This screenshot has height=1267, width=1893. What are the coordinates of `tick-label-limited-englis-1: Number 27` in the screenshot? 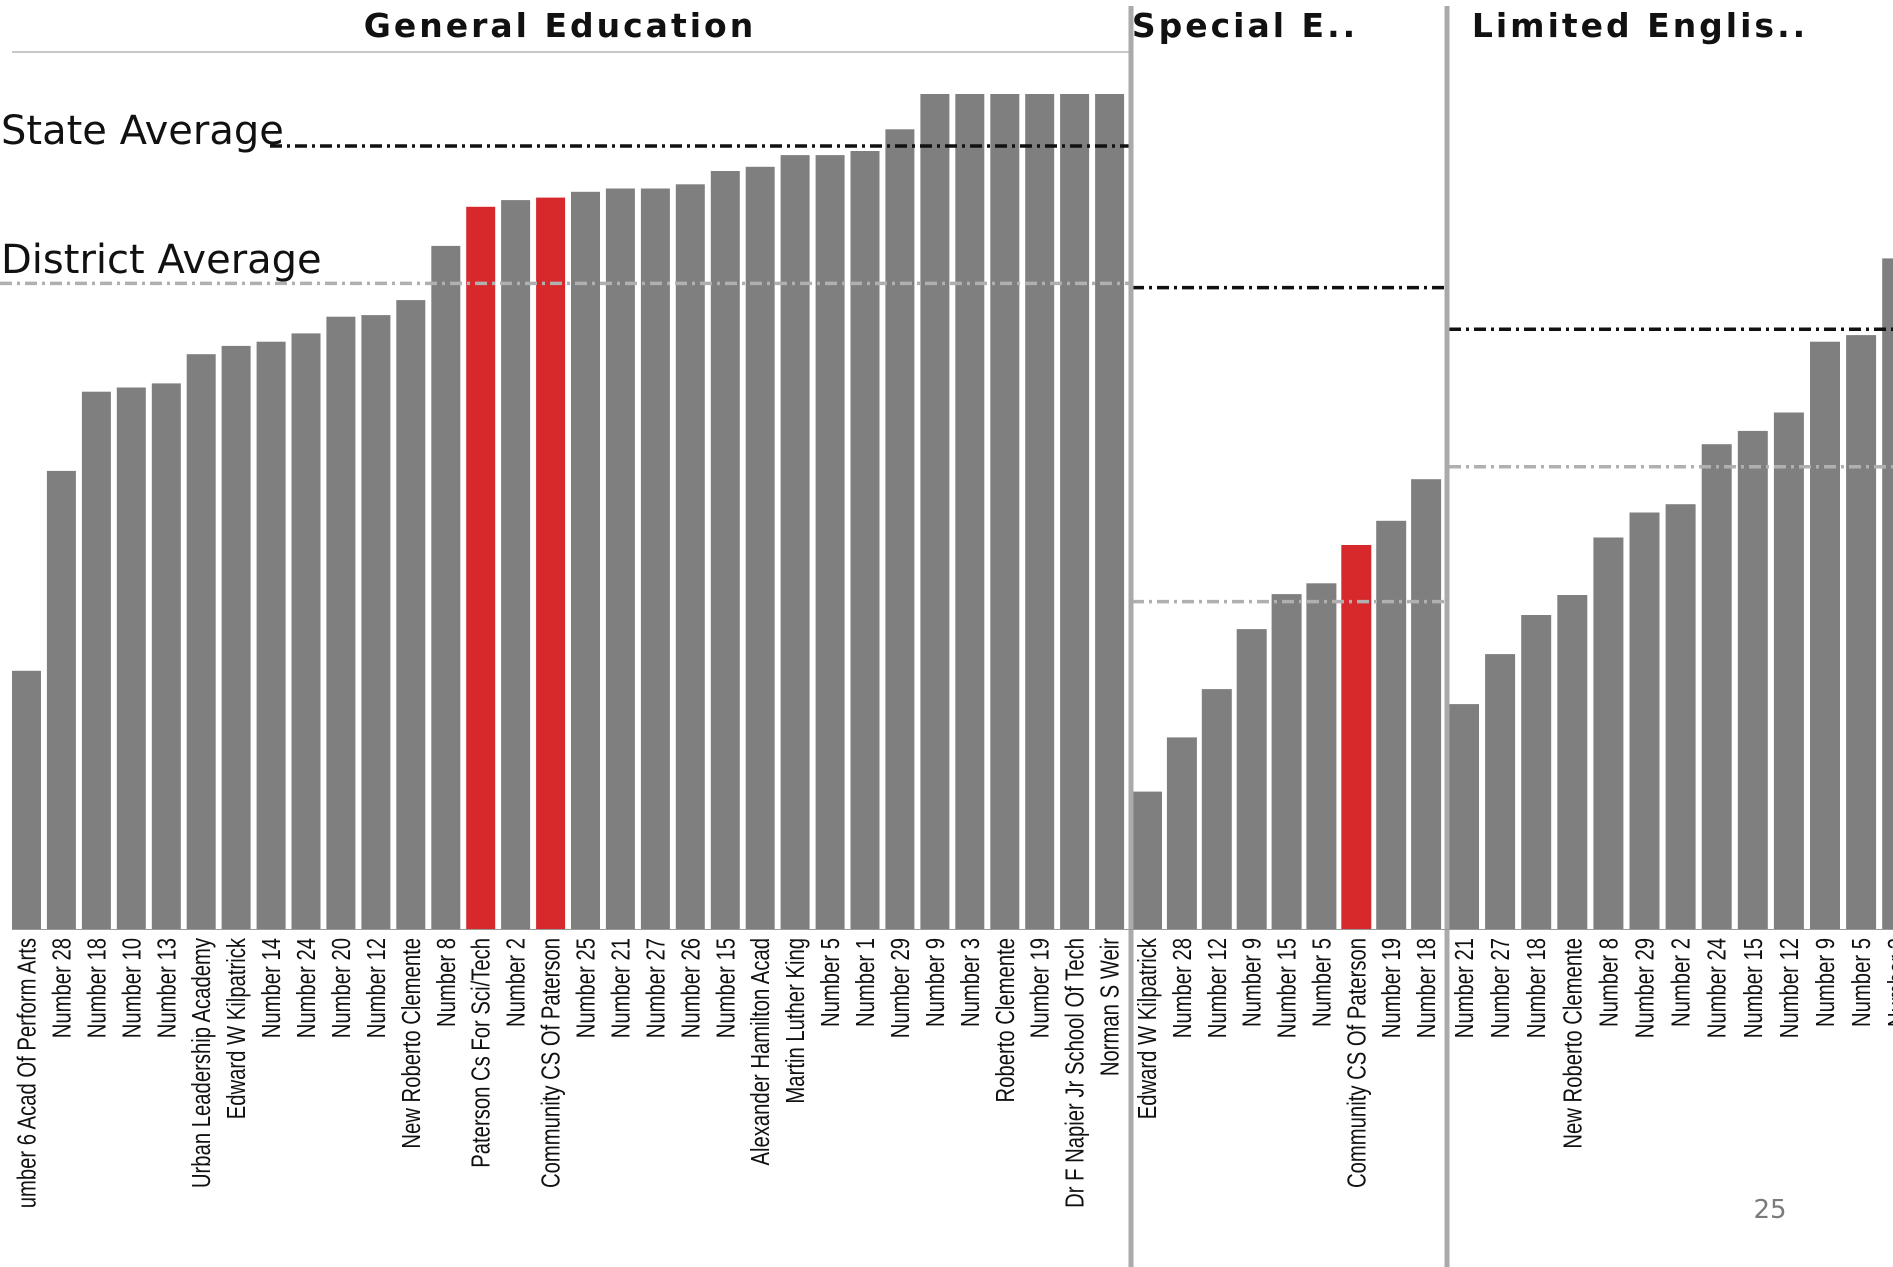 It's located at (1500, 988).